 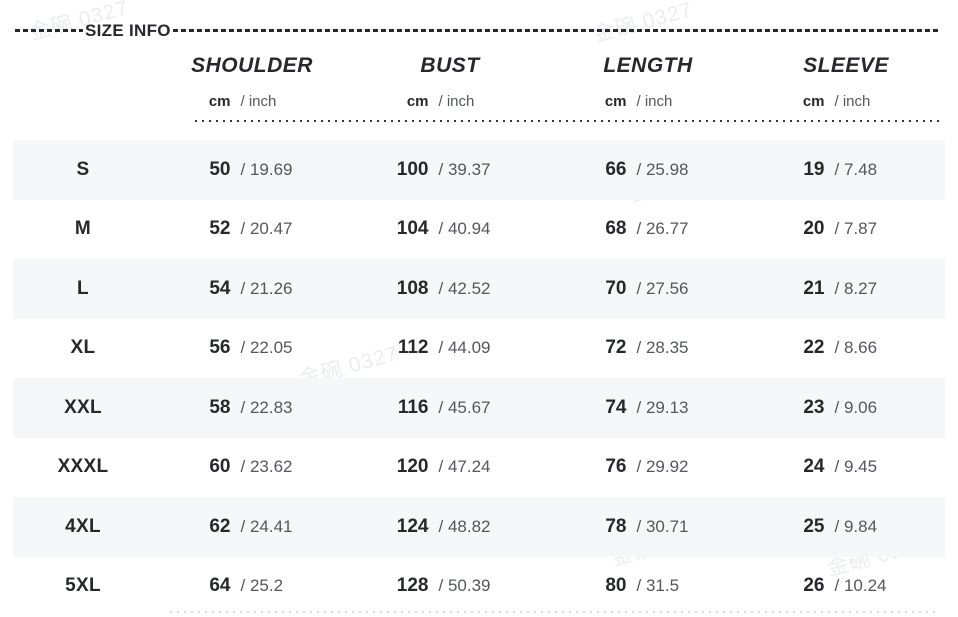 I want to click on title-row: SIZE INFO, so click(x=478, y=30).